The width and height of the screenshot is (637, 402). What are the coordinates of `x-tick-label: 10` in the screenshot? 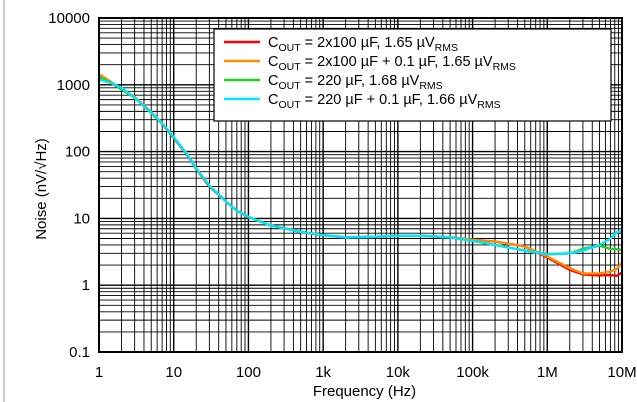 It's located at (173, 372).